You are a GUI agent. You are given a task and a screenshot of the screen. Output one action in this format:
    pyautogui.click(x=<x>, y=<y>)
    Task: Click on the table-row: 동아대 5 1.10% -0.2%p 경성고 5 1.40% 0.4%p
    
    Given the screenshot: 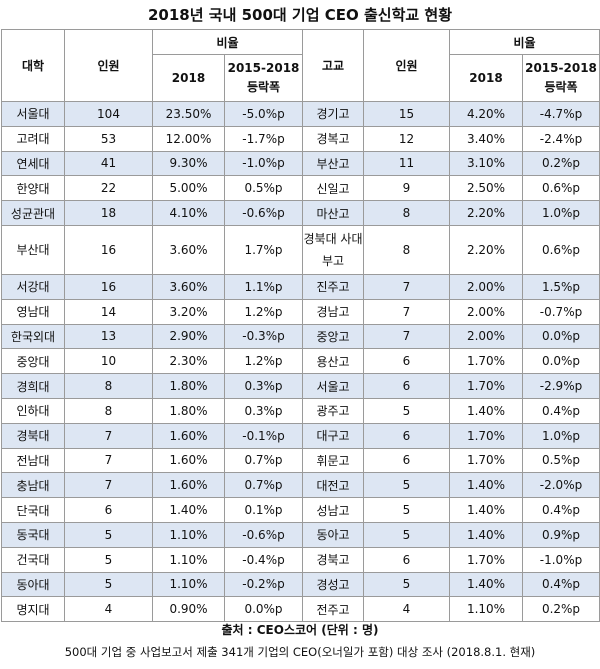 What is the action you would take?
    pyautogui.click(x=300, y=584)
    